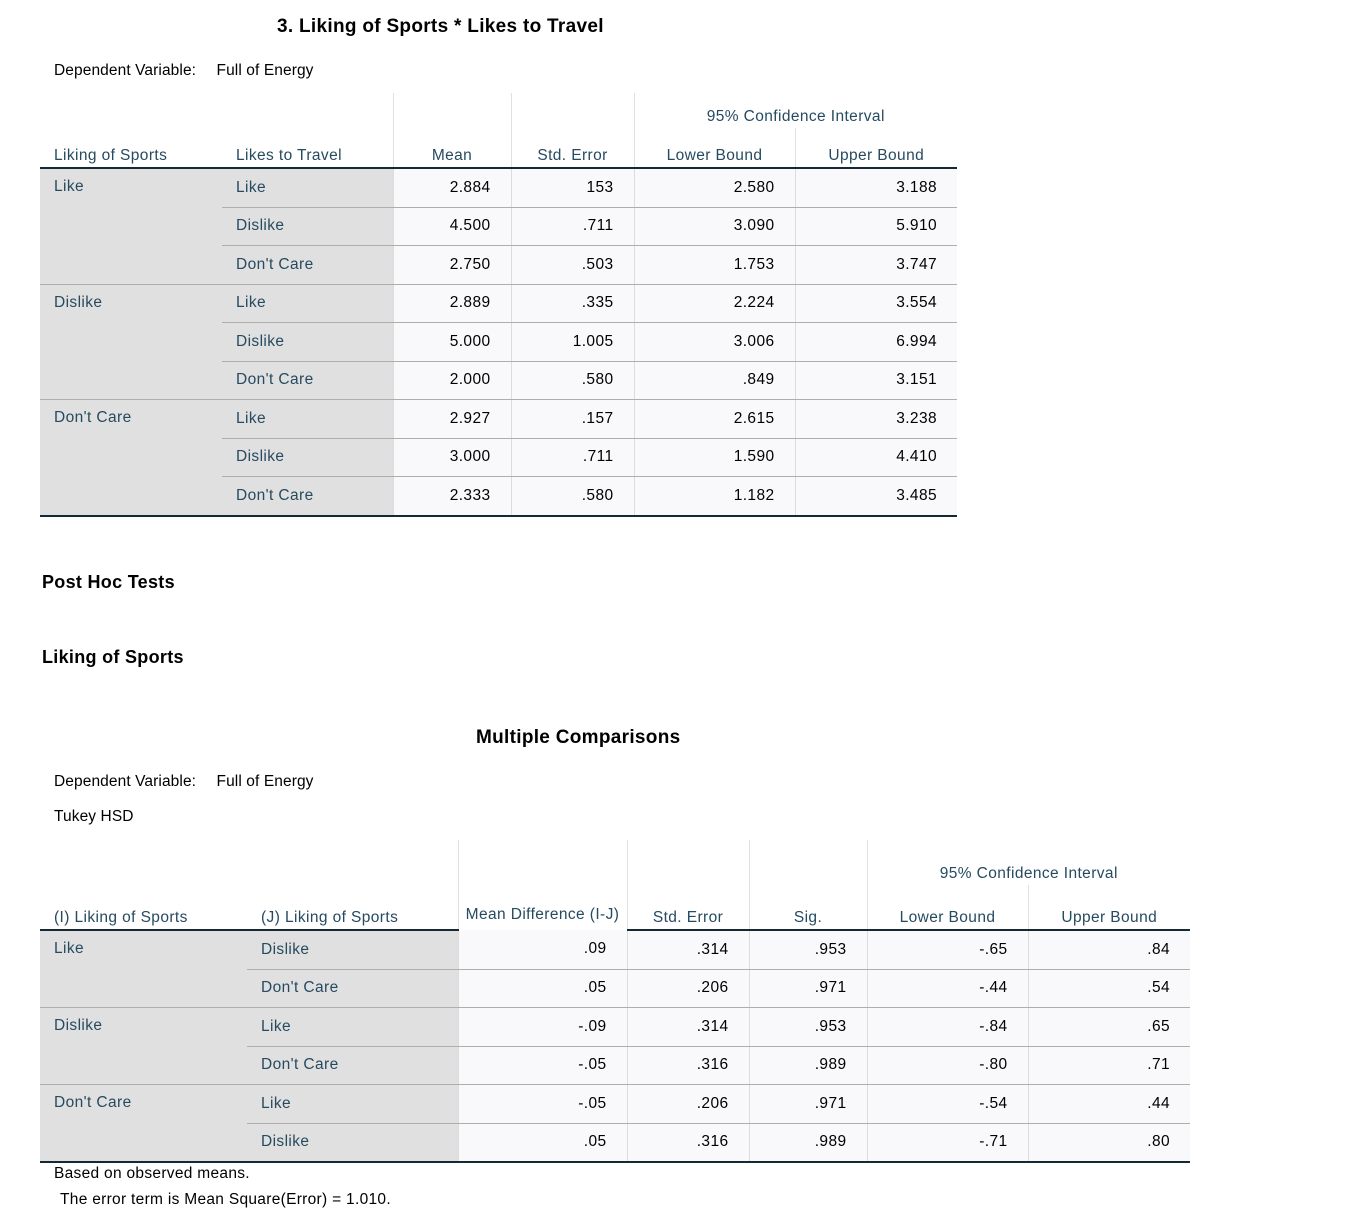 The height and width of the screenshot is (1221, 1348). I want to click on table-row: Dislike Like 2.889.335 2.224 3.554, so click(498, 342).